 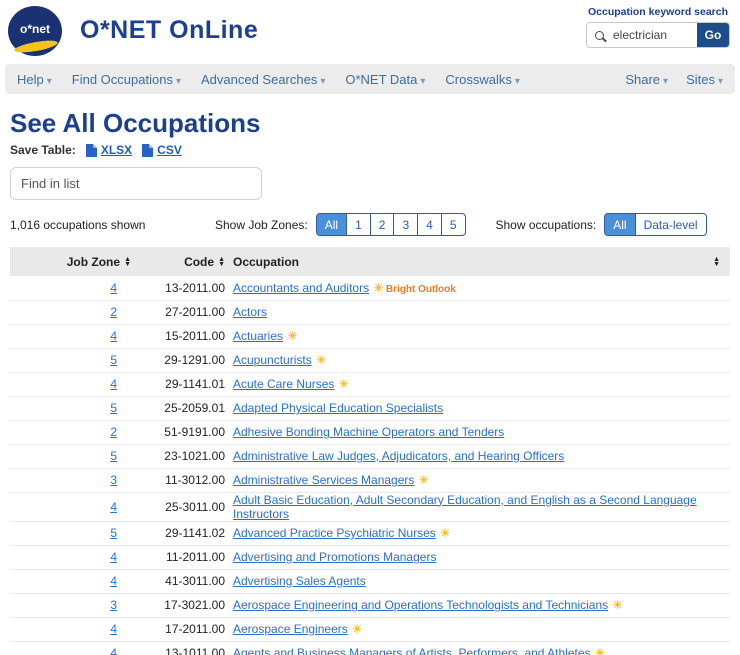 I want to click on occupation-code: 17-3021.00, so click(x=180, y=605).